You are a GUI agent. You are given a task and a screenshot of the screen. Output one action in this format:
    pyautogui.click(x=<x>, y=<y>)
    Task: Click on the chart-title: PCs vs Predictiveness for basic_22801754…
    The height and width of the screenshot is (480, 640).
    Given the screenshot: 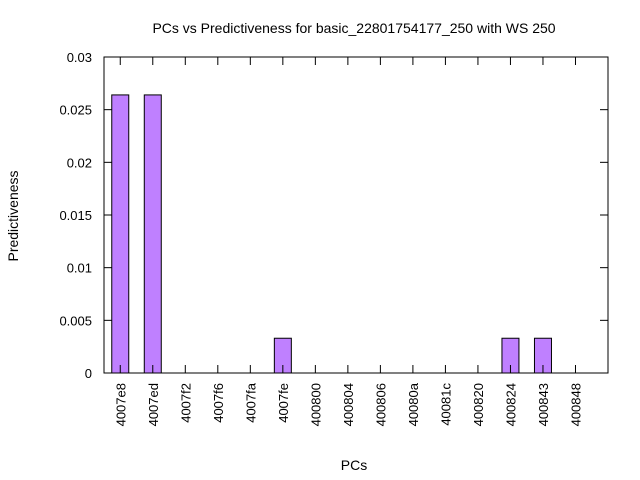 What is the action you would take?
    pyautogui.click(x=353, y=28)
    